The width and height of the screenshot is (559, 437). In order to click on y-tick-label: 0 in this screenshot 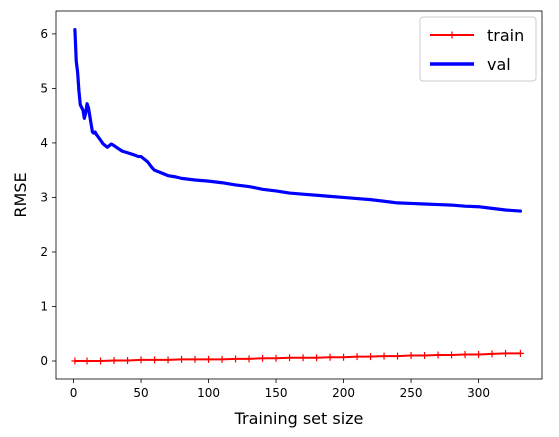, I will do `click(44, 361)`.